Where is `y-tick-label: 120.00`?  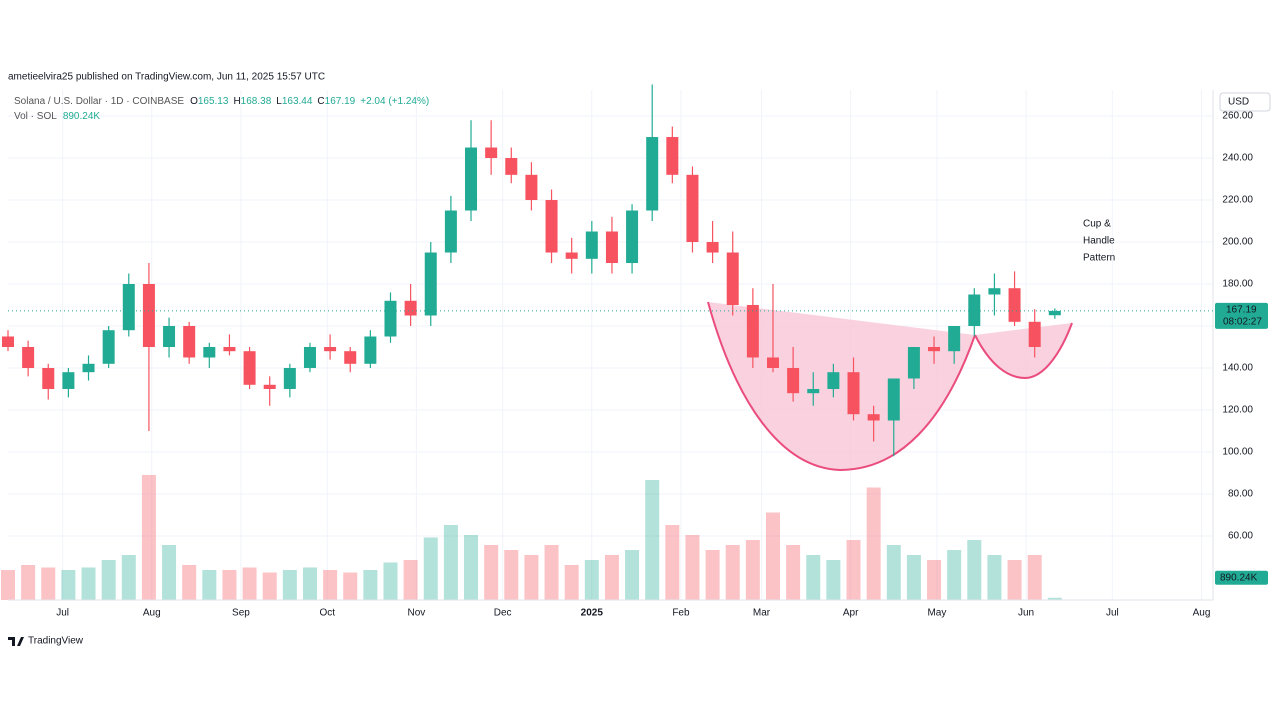 y-tick-label: 120.00 is located at coordinates (1237, 410).